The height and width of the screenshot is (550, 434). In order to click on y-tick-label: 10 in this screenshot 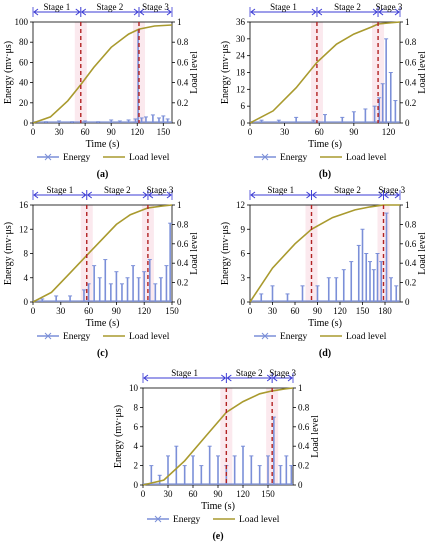, I will do `click(134, 388)`.